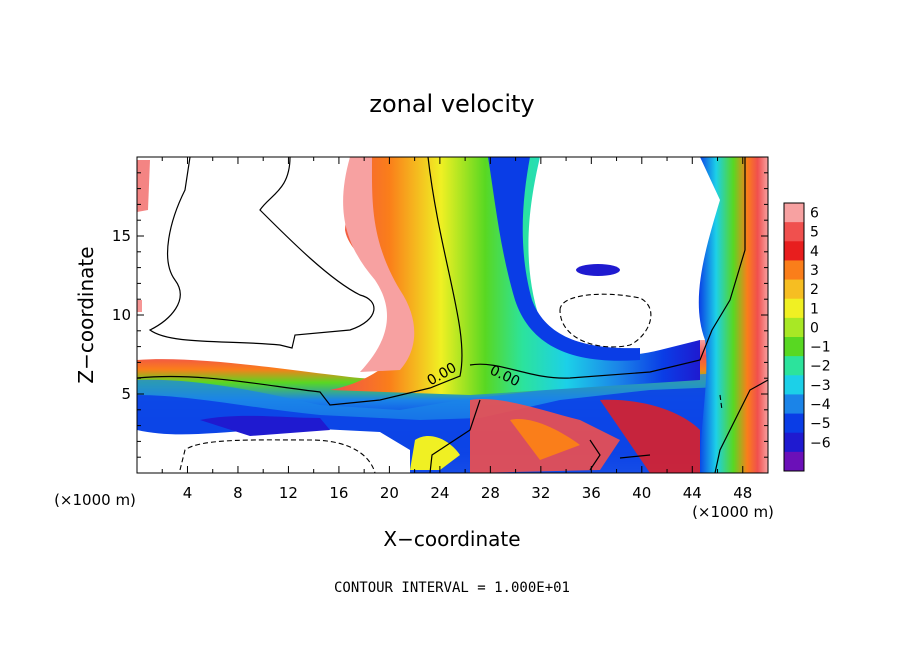  I want to click on x-axis-label: X−coordinate, so click(451, 539).